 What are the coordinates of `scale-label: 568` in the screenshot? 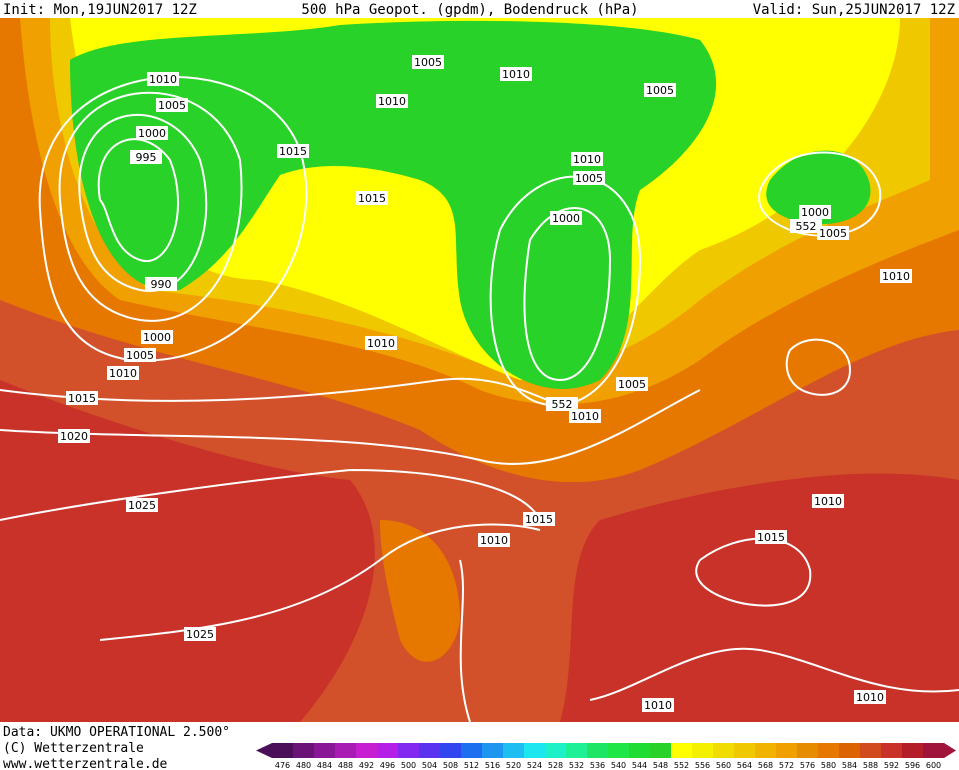 It's located at (765, 765).